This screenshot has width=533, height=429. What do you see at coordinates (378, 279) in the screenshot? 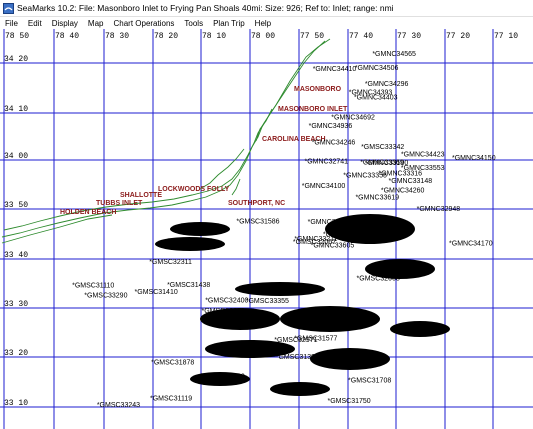
I see `station-label: *GMSC32668` at bounding box center [378, 279].